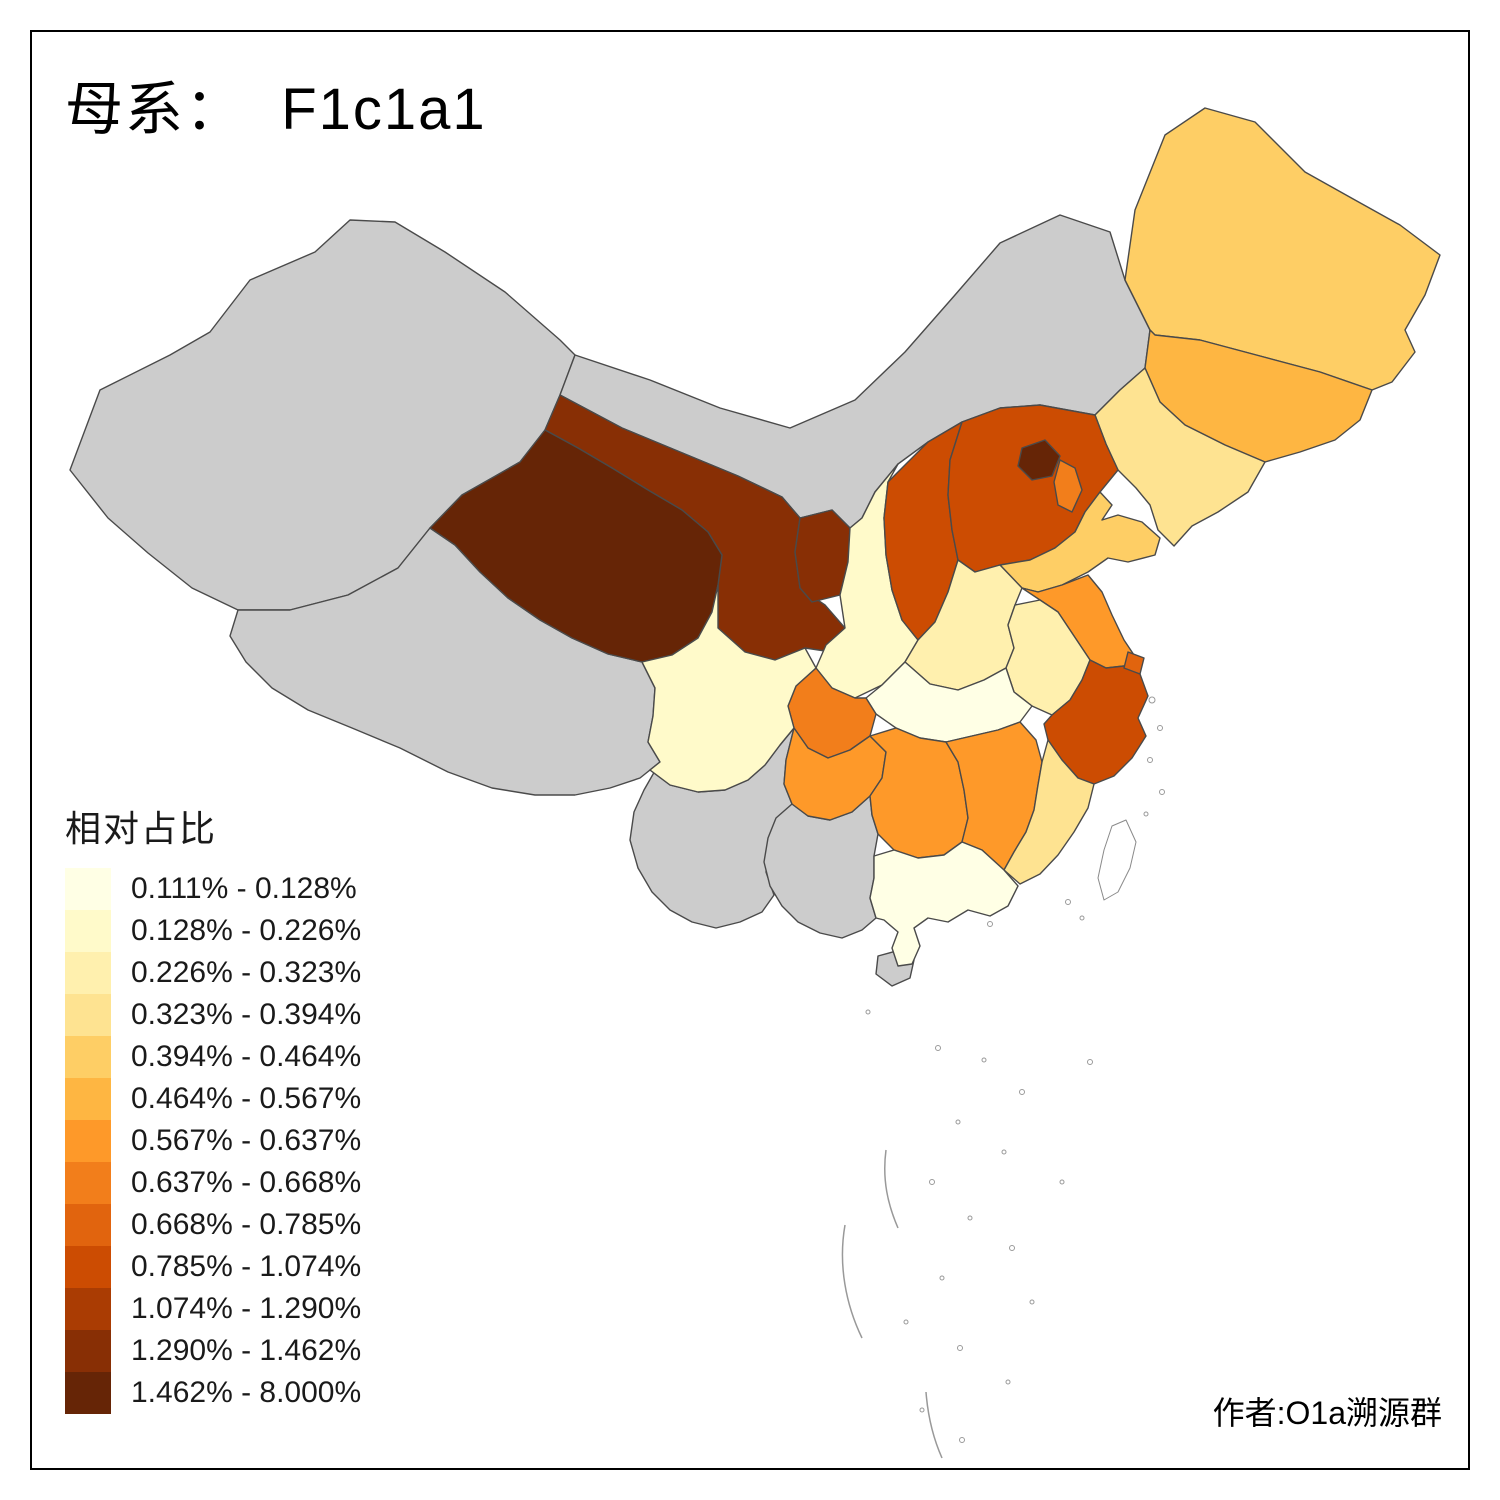  What do you see at coordinates (246, 930) in the screenshot?
I see `legend-label: 0.128% - 0.226%` at bounding box center [246, 930].